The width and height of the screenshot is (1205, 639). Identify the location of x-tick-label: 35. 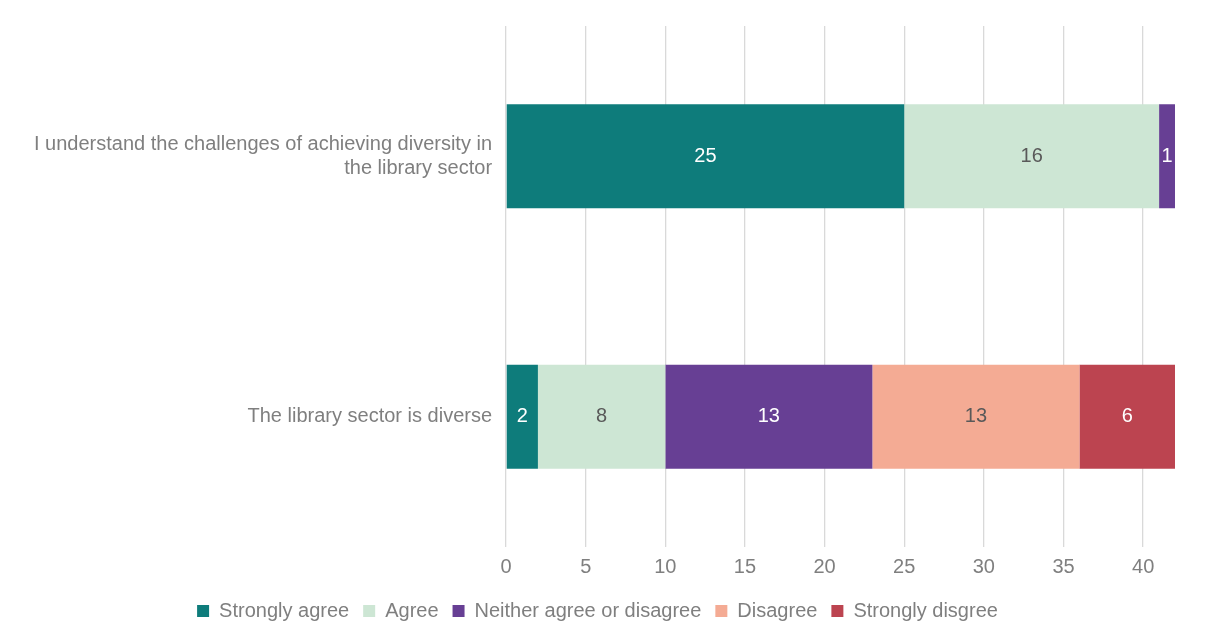
(1063, 565).